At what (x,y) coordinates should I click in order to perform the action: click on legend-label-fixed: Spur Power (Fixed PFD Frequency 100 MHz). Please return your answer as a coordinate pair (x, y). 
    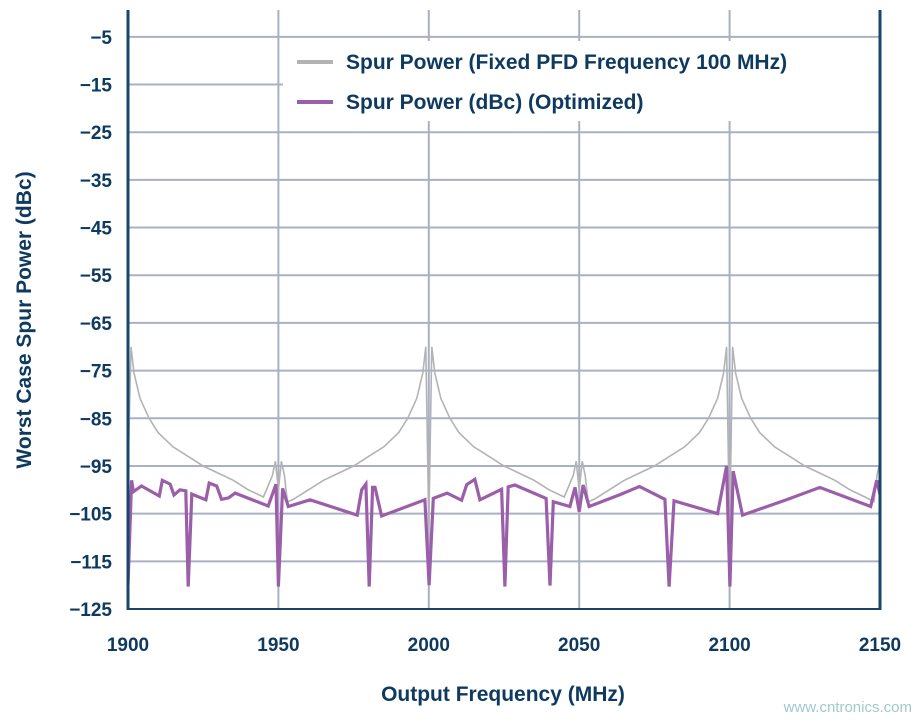
    Looking at the image, I should click on (566, 62).